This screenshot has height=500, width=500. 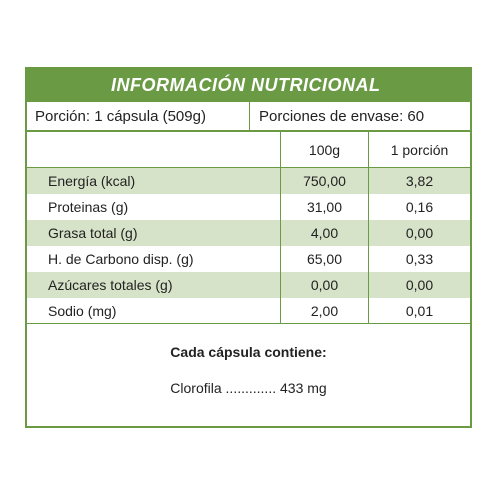 I want to click on capsule-contents-item: Clorofila ............. 433 mg, so click(x=248, y=388).